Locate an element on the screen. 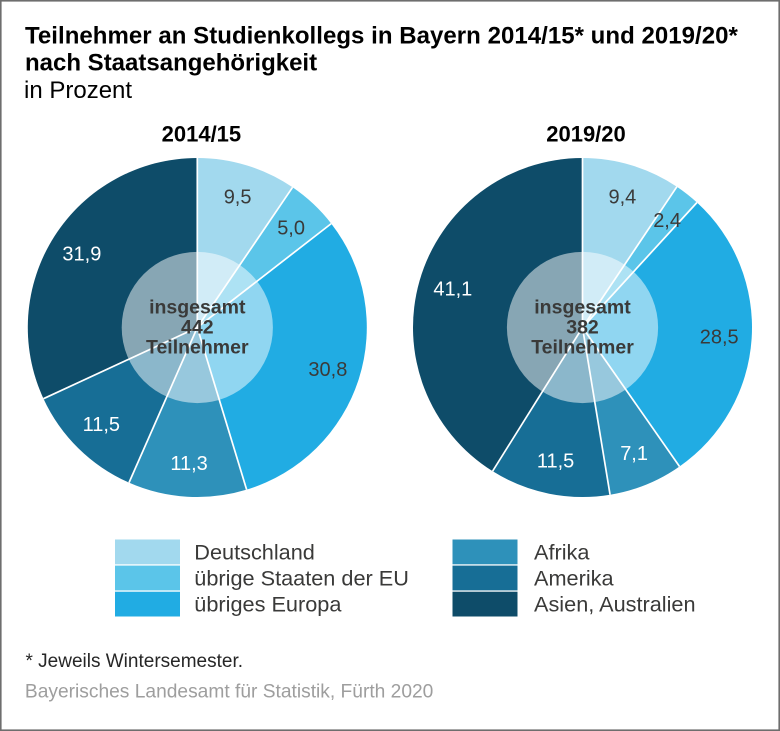 This screenshot has width=780, height=731. svg-text: 2019/20 is located at coordinates (586, 134).